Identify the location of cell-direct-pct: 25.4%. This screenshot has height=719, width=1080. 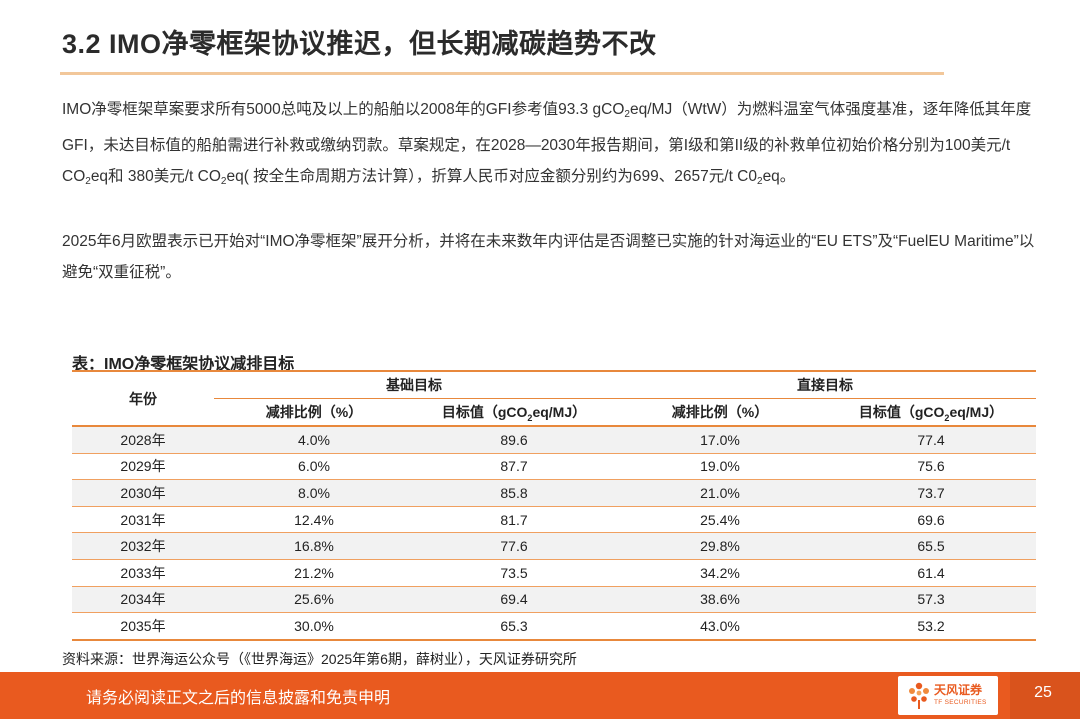
(720, 520).